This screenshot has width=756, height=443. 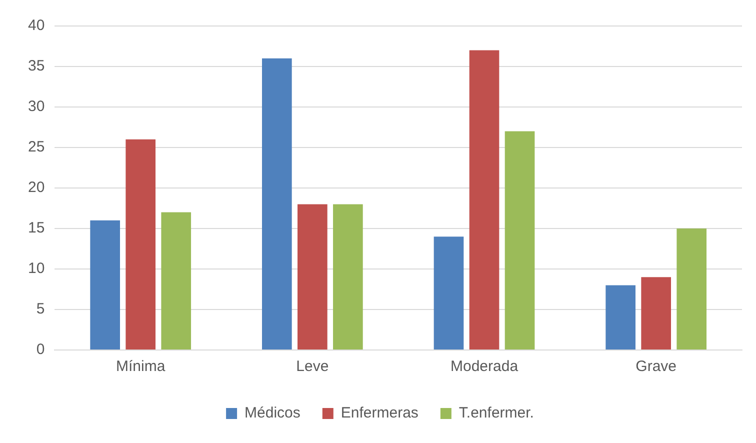 What do you see at coordinates (141, 367) in the screenshot?
I see `x-tick-label: Mínima` at bounding box center [141, 367].